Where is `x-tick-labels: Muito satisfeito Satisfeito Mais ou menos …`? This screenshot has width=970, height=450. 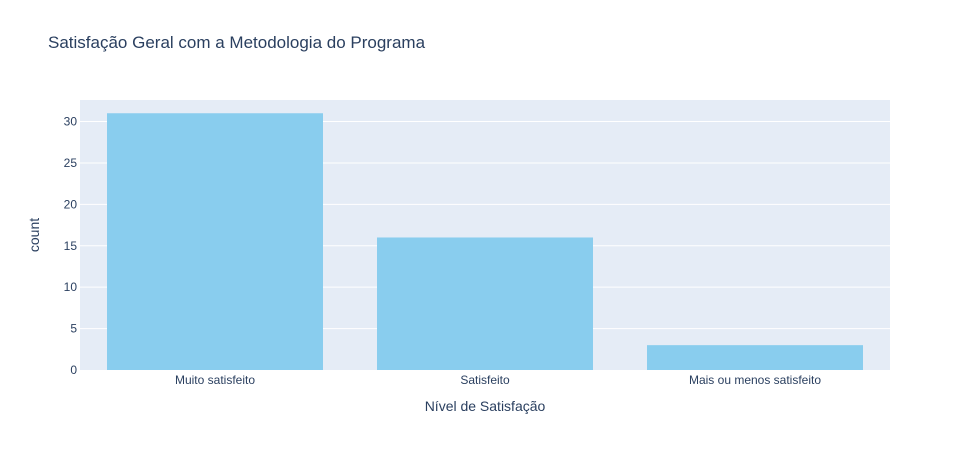 x-tick-labels: Muito satisfeito Satisfeito Mais ou menos … is located at coordinates (498, 380).